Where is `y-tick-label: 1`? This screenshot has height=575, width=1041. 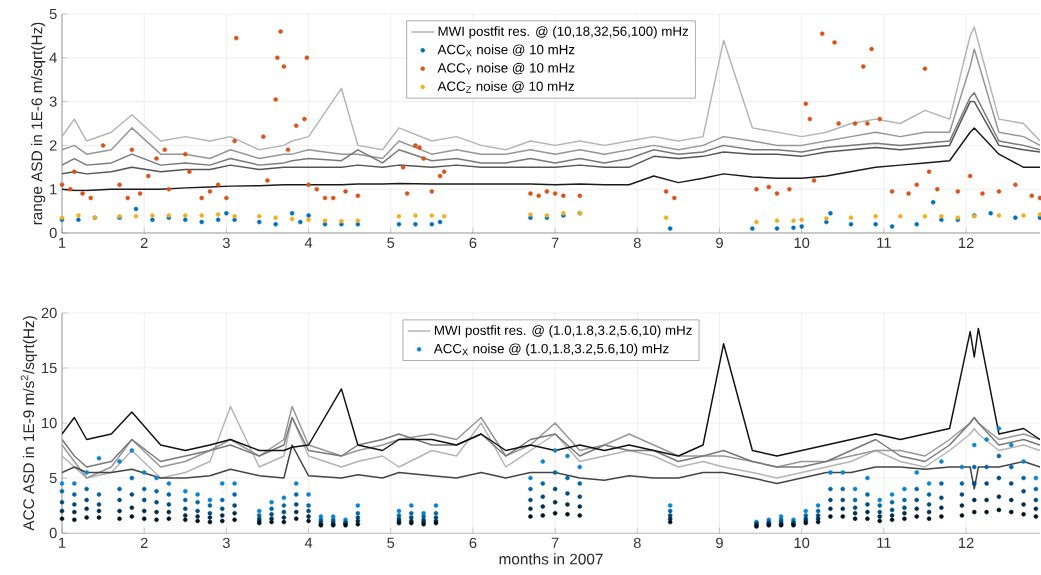 y-tick-label: 1 is located at coordinates (53, 189).